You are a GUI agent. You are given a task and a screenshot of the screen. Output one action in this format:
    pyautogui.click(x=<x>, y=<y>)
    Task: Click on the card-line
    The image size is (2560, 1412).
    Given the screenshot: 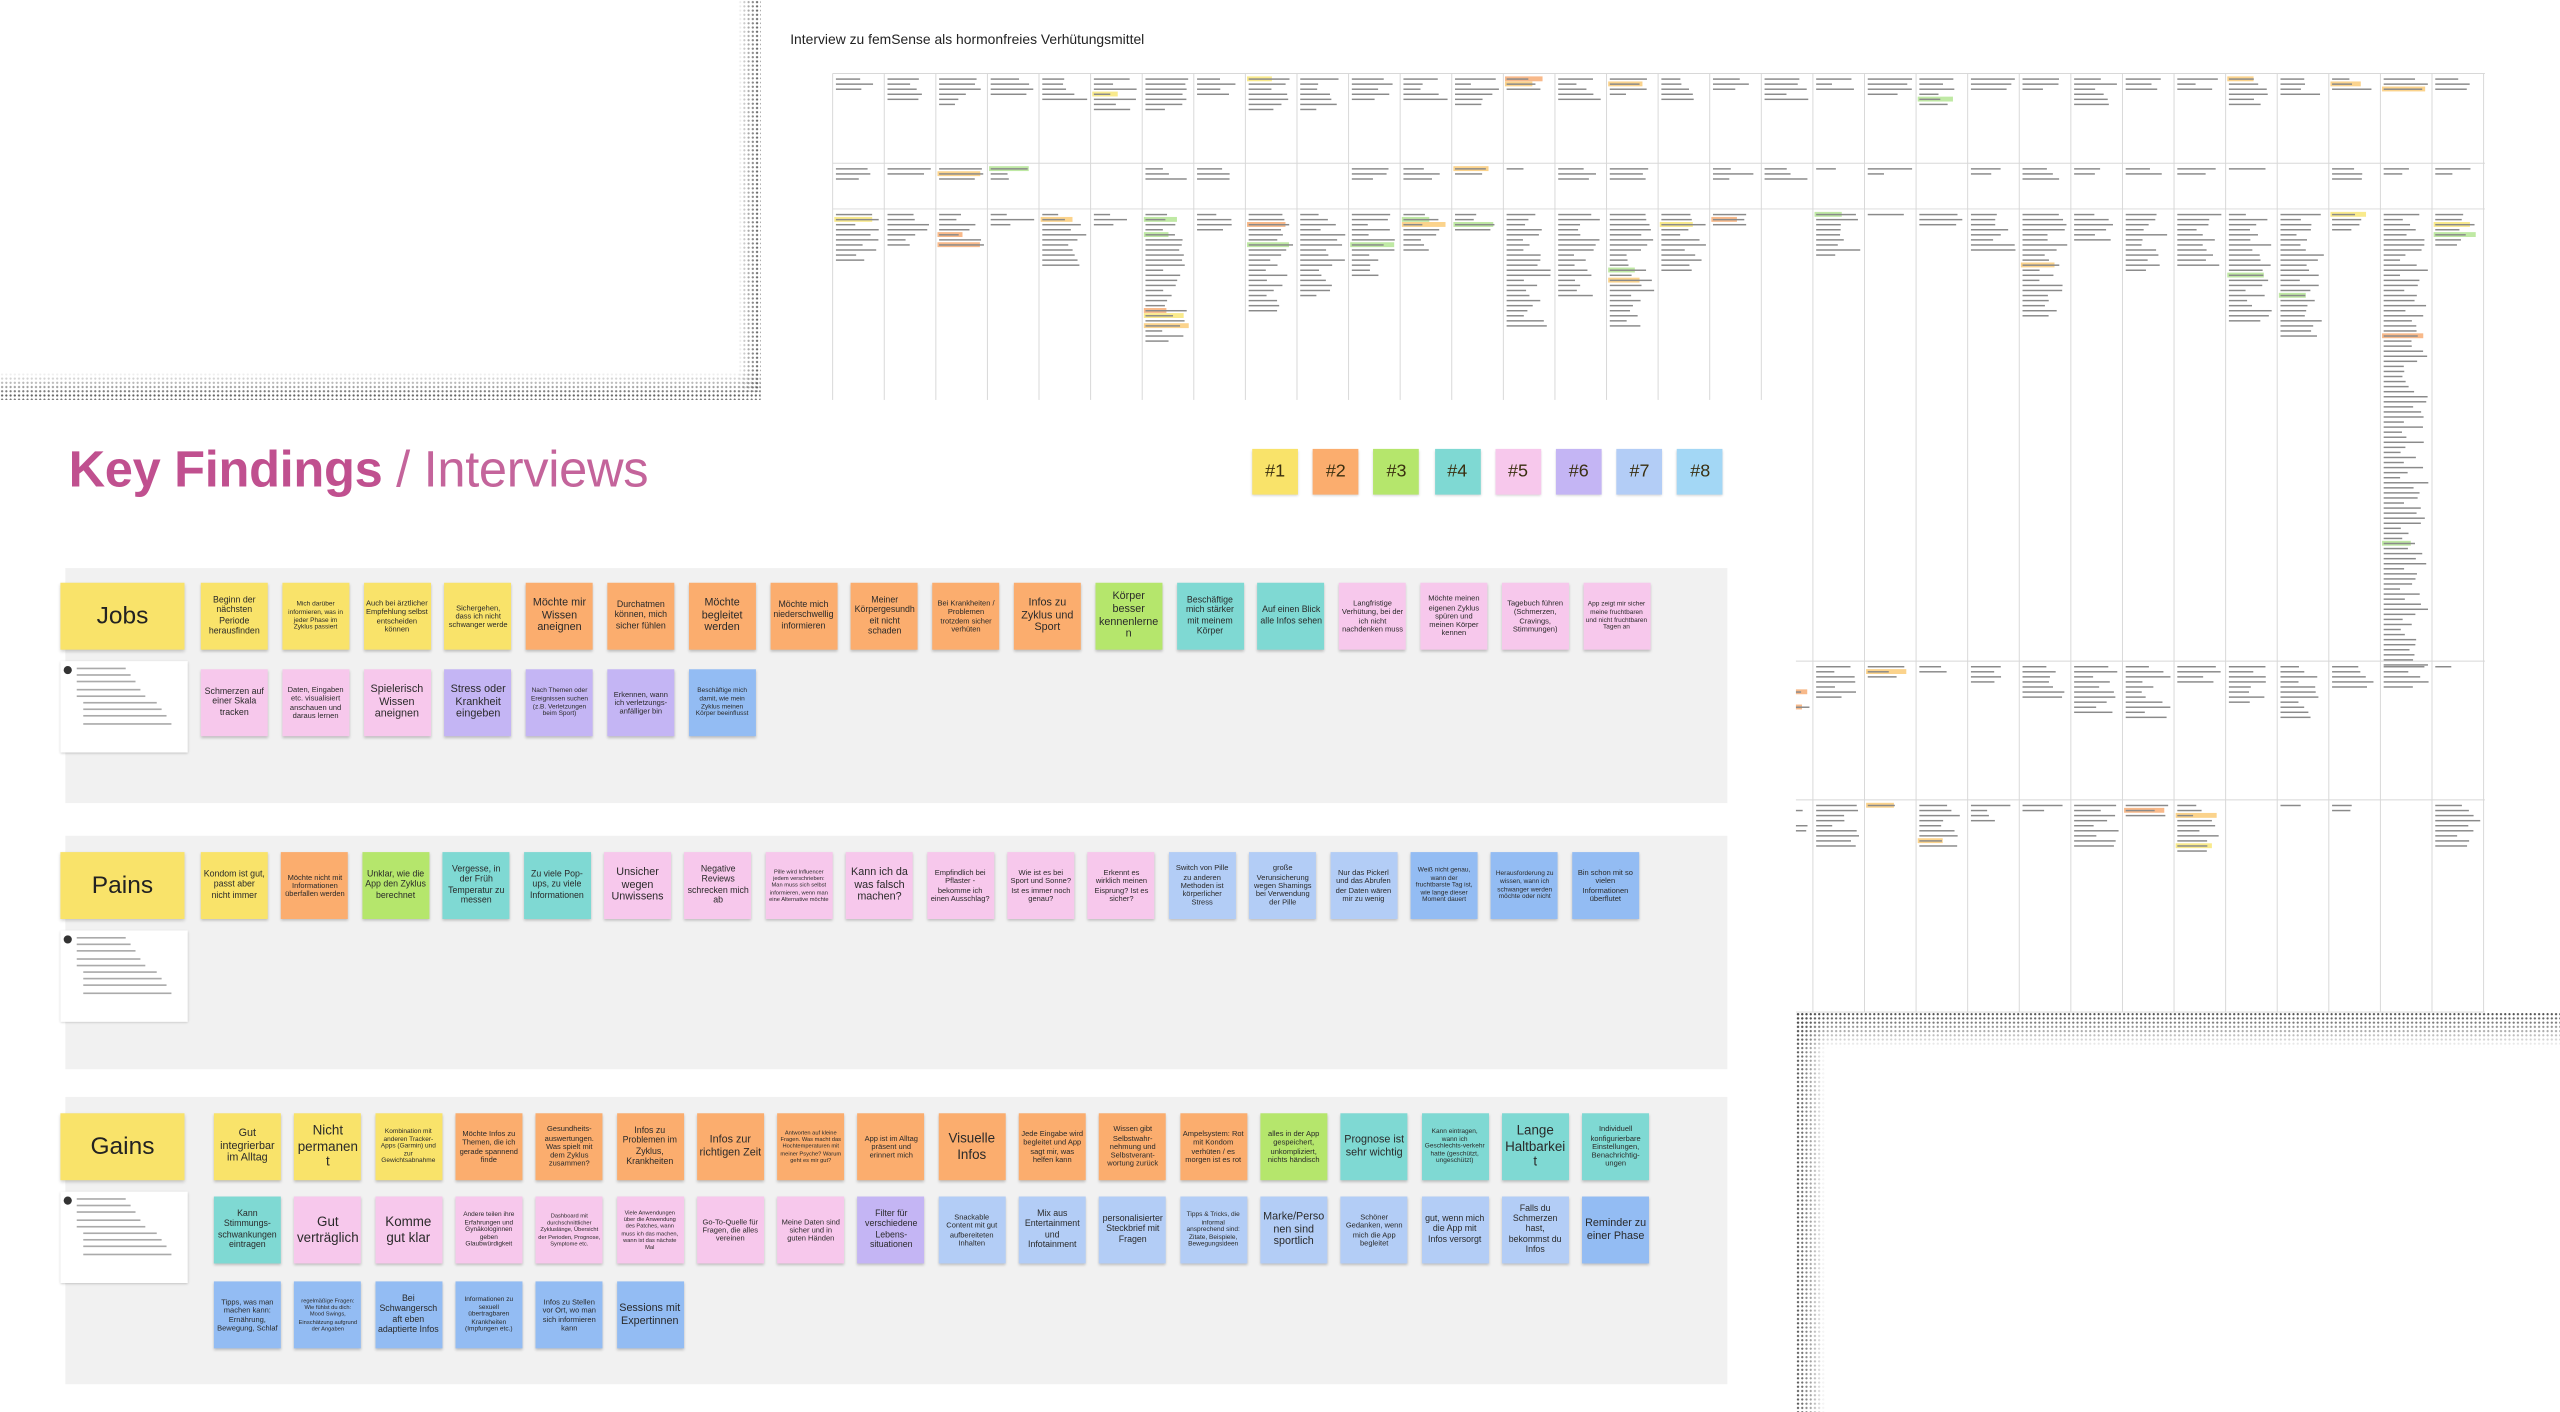 What is the action you would take?
    pyautogui.click(x=106, y=1212)
    